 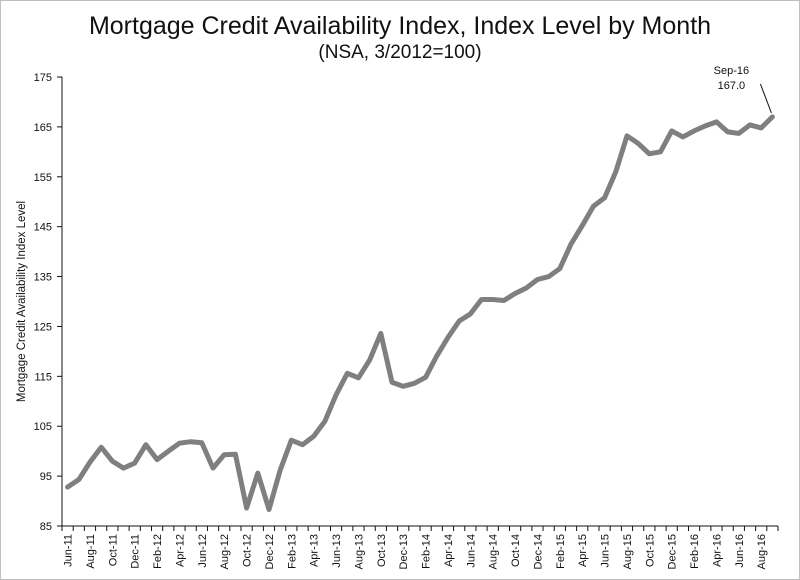 What do you see at coordinates (717, 550) in the screenshot?
I see `x-tick-label: Apr-16` at bounding box center [717, 550].